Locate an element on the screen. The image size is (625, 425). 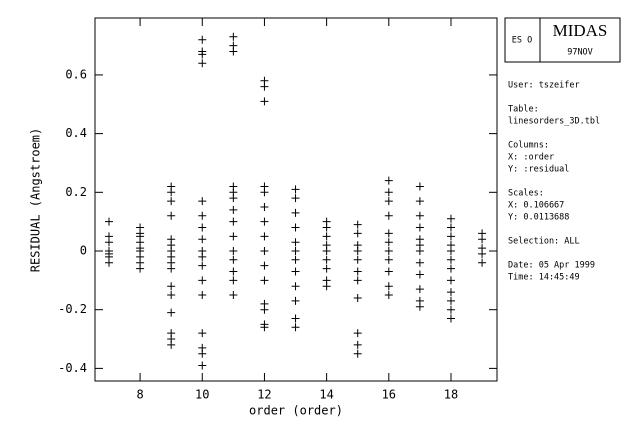
y-tick-label: -0.4 is located at coordinates (72, 368).